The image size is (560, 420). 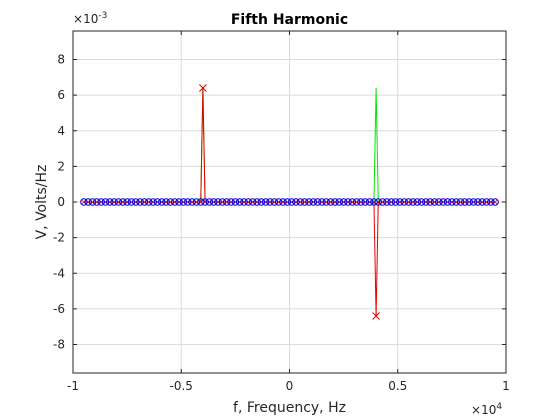 I want to click on y-axis-label: V, Volts/Hz, so click(x=42, y=202).